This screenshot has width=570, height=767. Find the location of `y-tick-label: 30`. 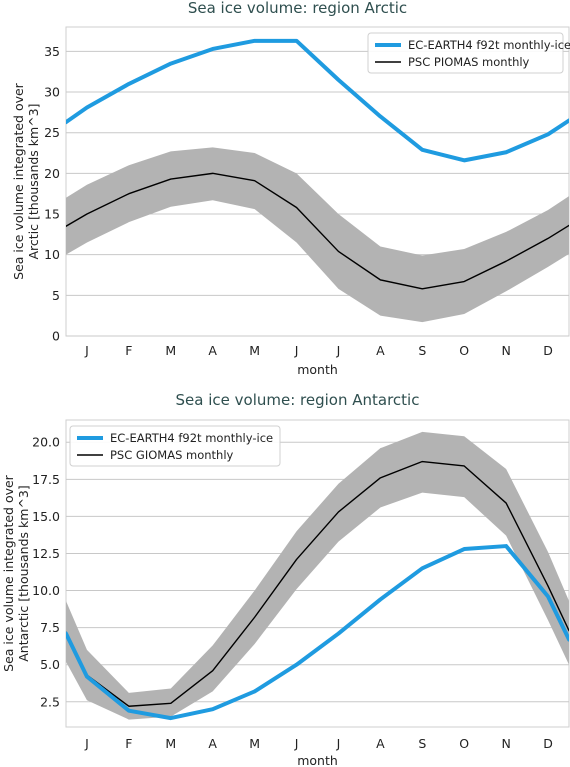

y-tick-label: 30 is located at coordinates (52, 92).